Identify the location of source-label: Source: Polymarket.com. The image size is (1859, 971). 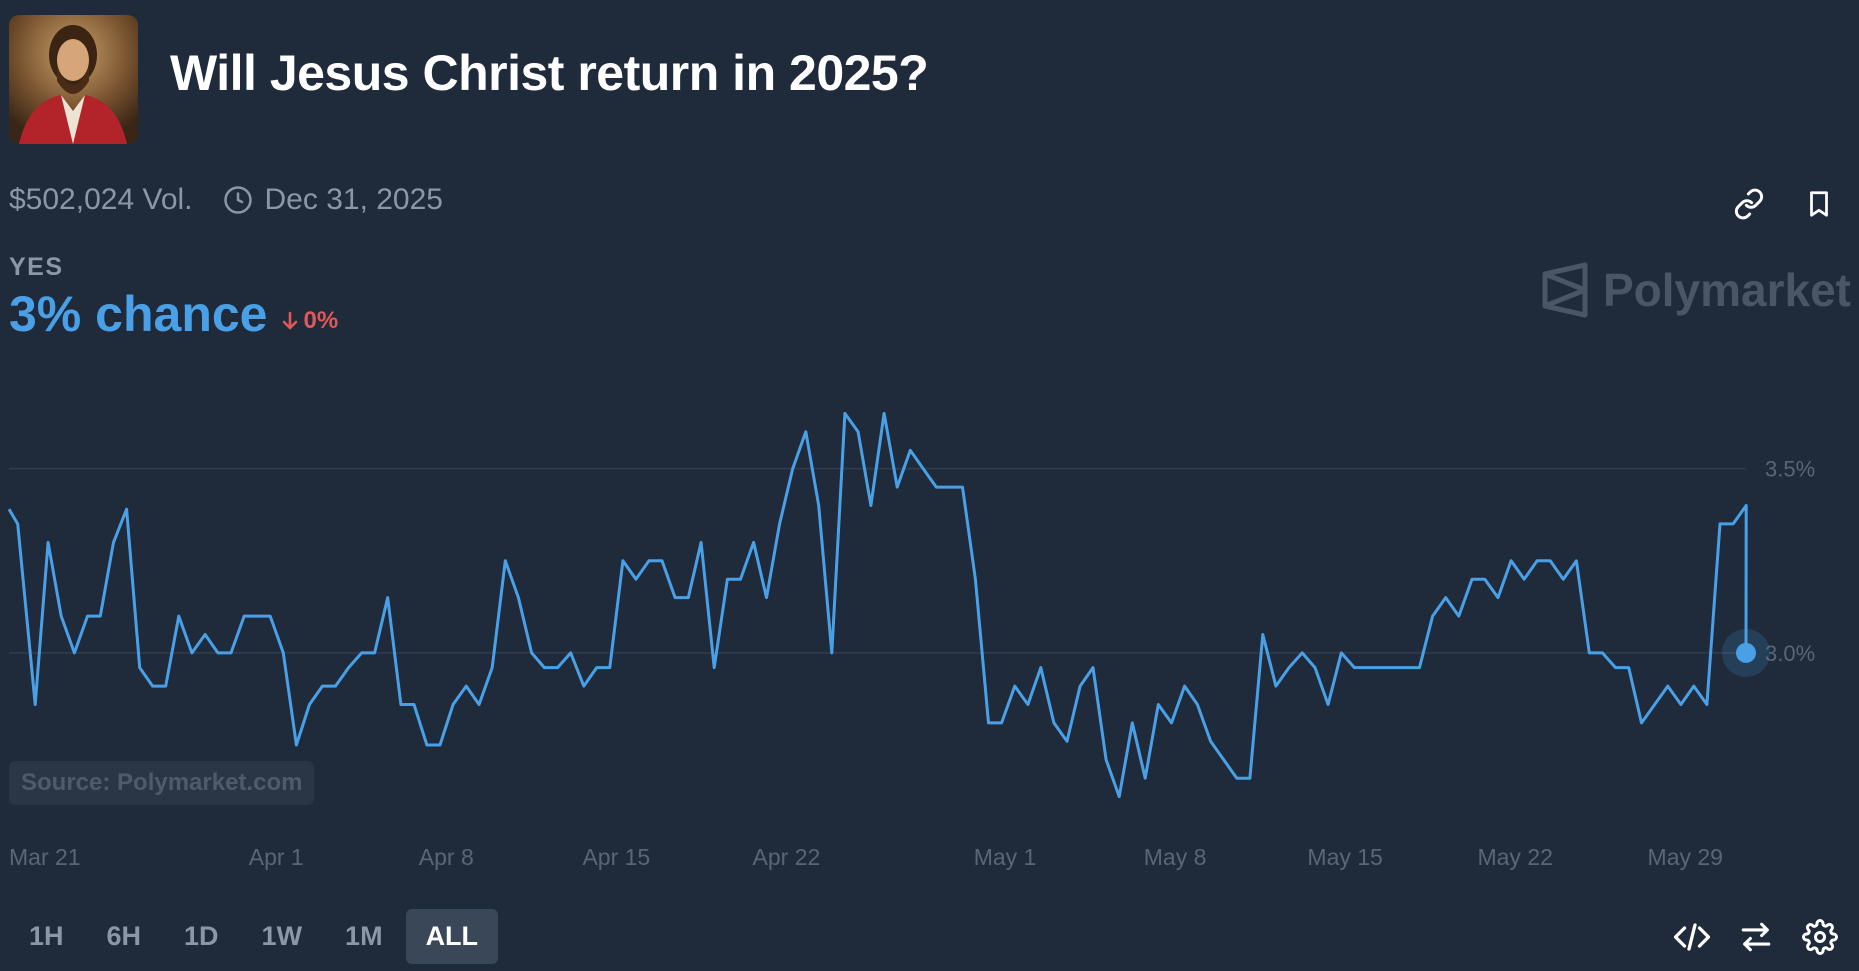
(162, 783).